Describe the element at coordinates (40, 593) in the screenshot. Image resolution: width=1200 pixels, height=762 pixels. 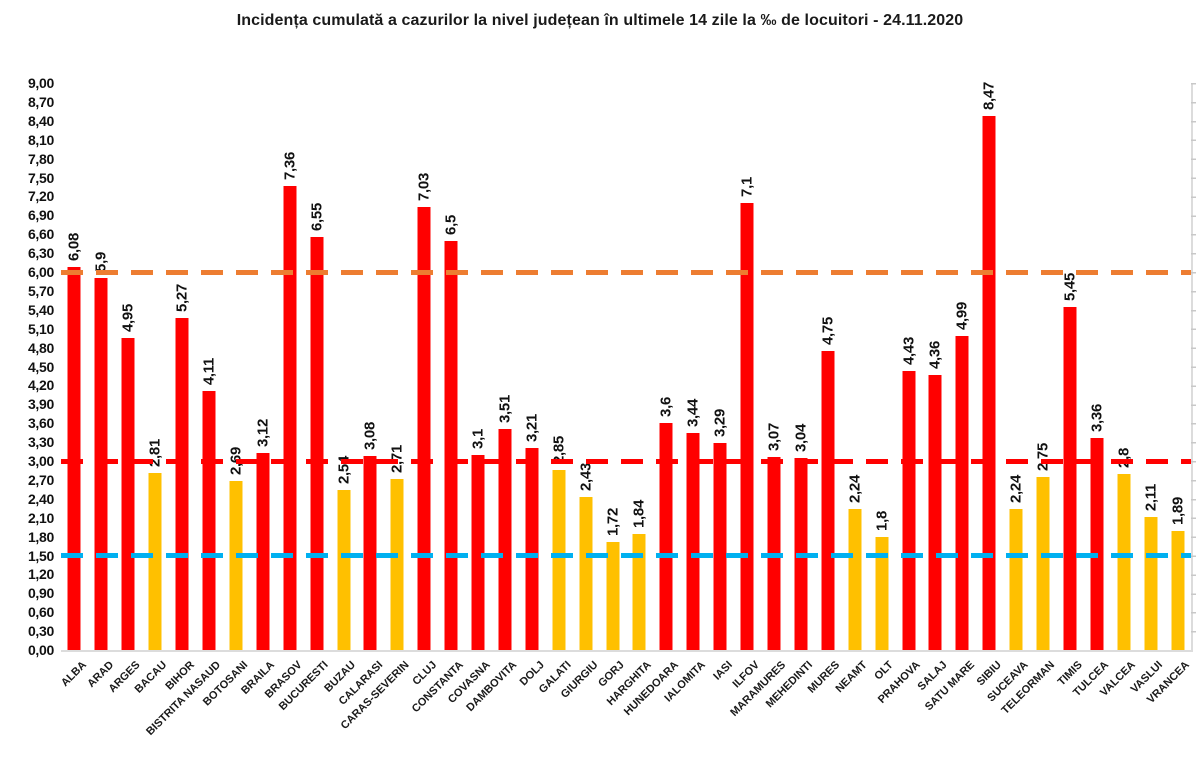
I see `y-tick-label: 0,90` at that location.